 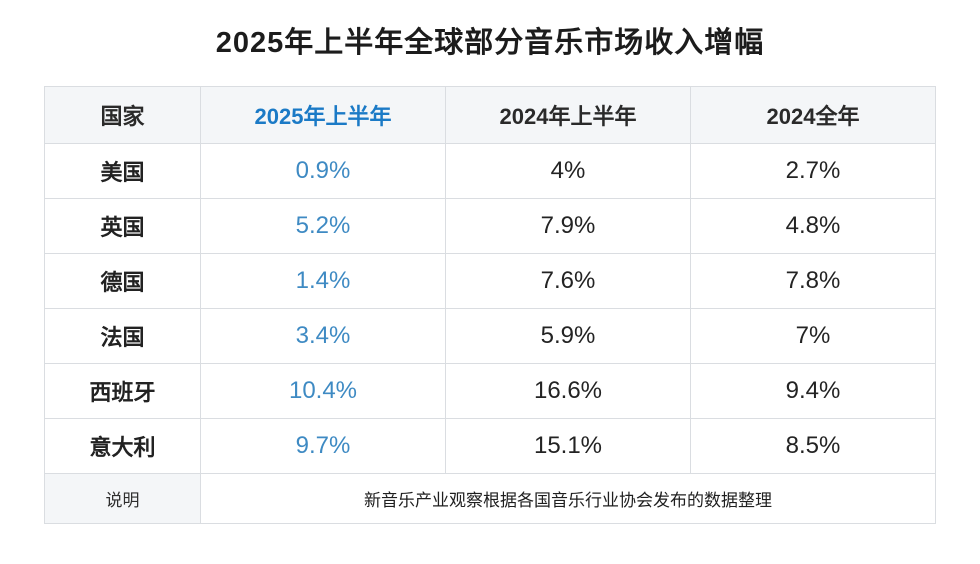 What do you see at coordinates (568, 446) in the screenshot?
I see `value-cell-2024-h1: 15.1%` at bounding box center [568, 446].